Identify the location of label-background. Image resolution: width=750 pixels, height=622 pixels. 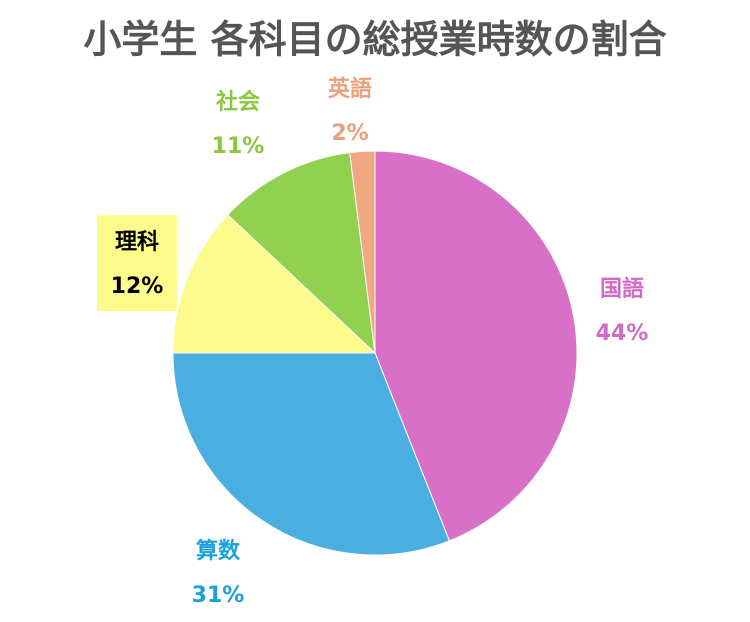
(137, 263).